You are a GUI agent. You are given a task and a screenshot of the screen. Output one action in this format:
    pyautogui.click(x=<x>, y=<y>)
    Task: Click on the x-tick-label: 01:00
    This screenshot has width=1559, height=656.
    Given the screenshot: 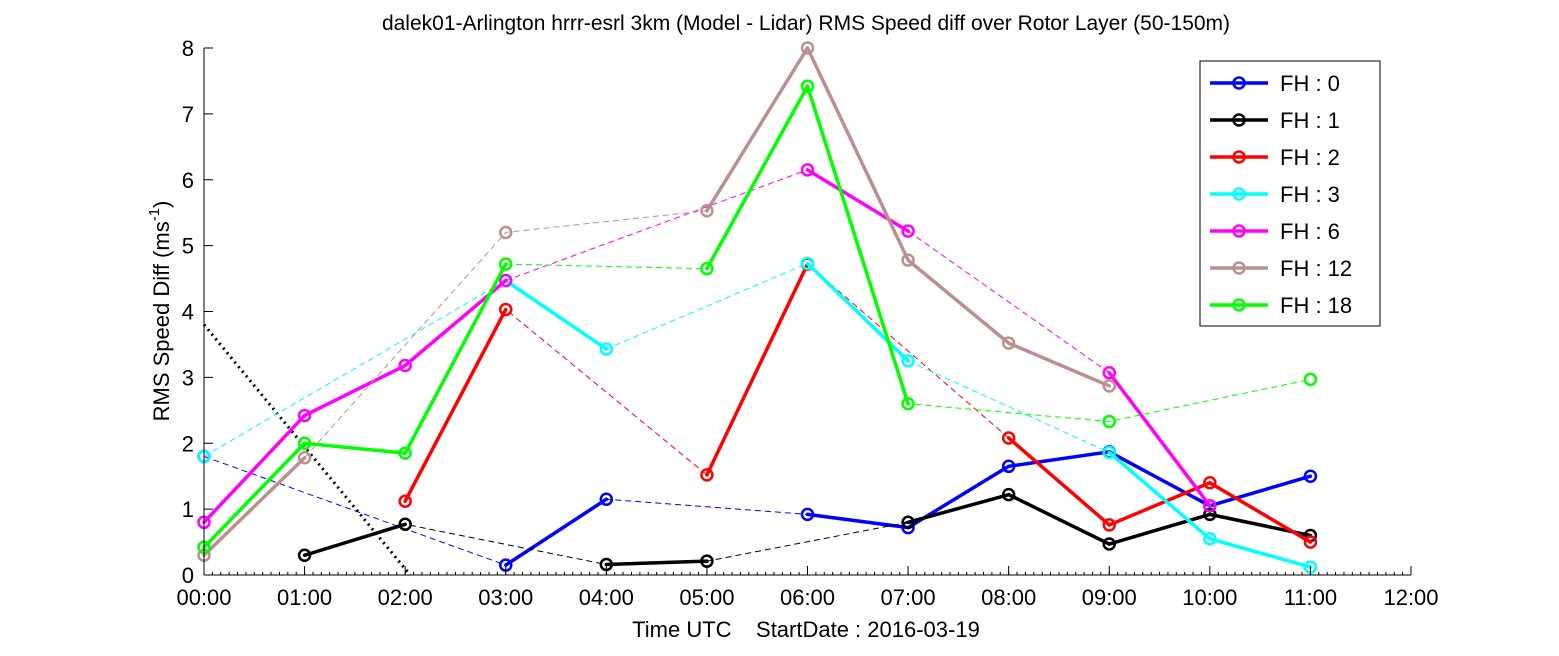 What is the action you would take?
    pyautogui.click(x=304, y=597)
    